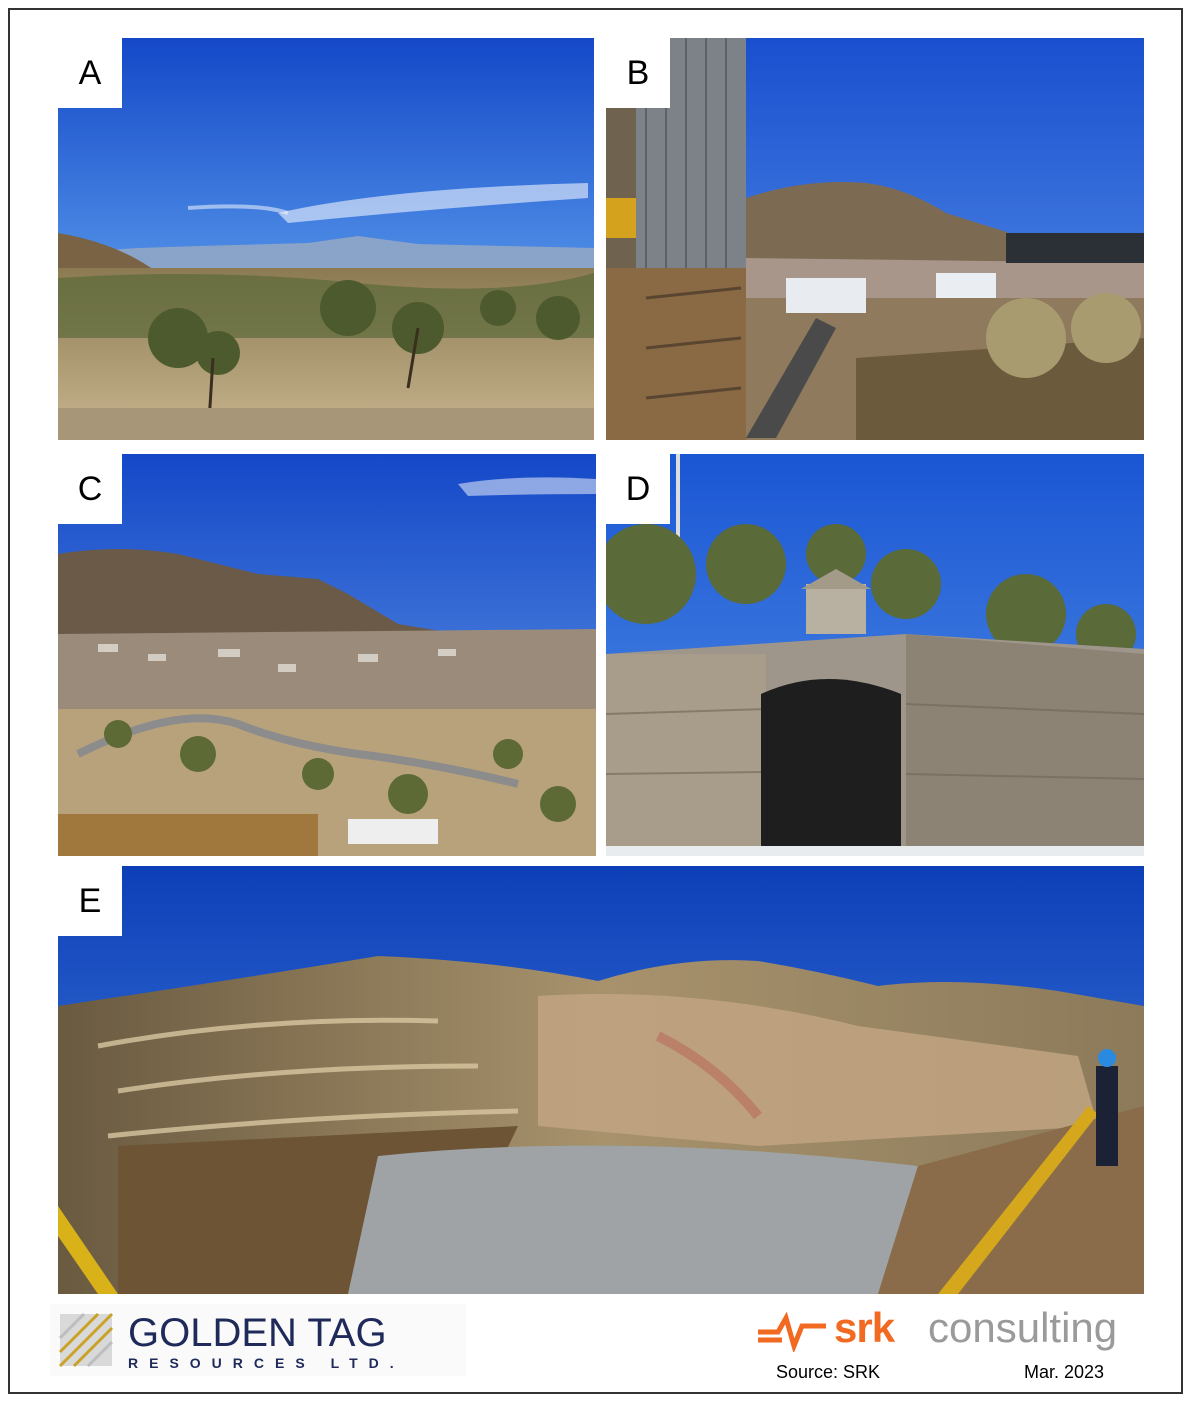  What do you see at coordinates (792, 1332) in the screenshot?
I see `srk-wave-icon` at bounding box center [792, 1332].